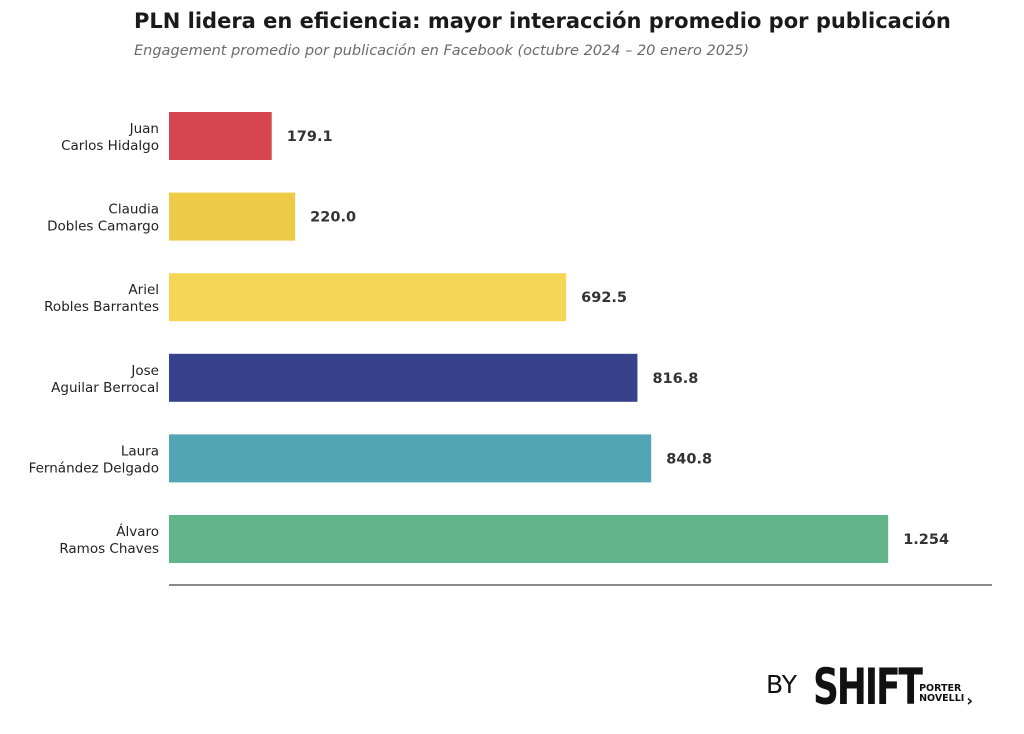 The image size is (1024, 734). I want to click on category-label-line: Dobles Camargo, so click(103, 227).